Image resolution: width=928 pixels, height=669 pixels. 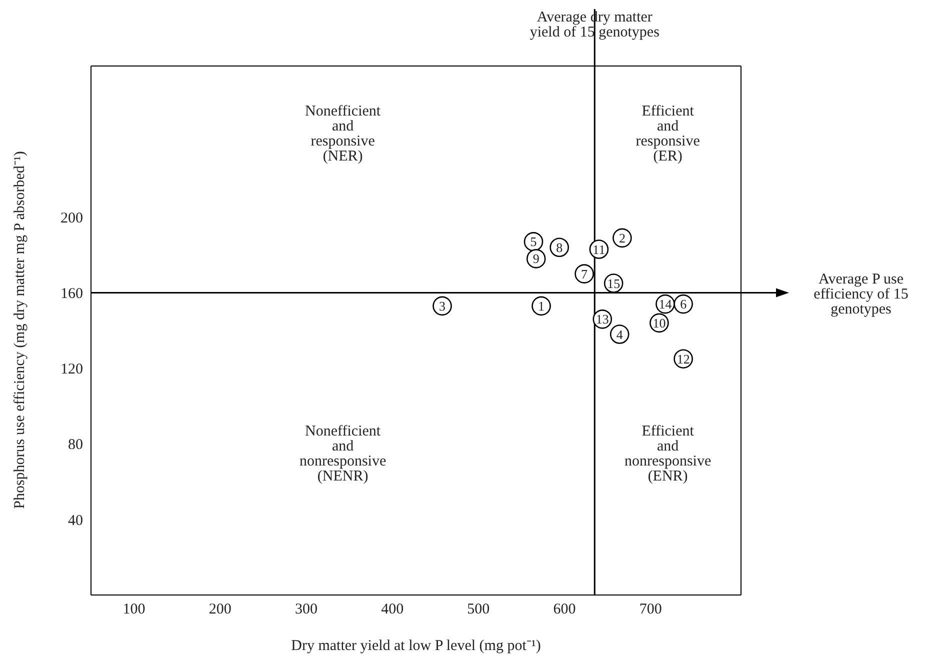 What do you see at coordinates (602, 319) in the screenshot?
I see `series-label: 13` at bounding box center [602, 319].